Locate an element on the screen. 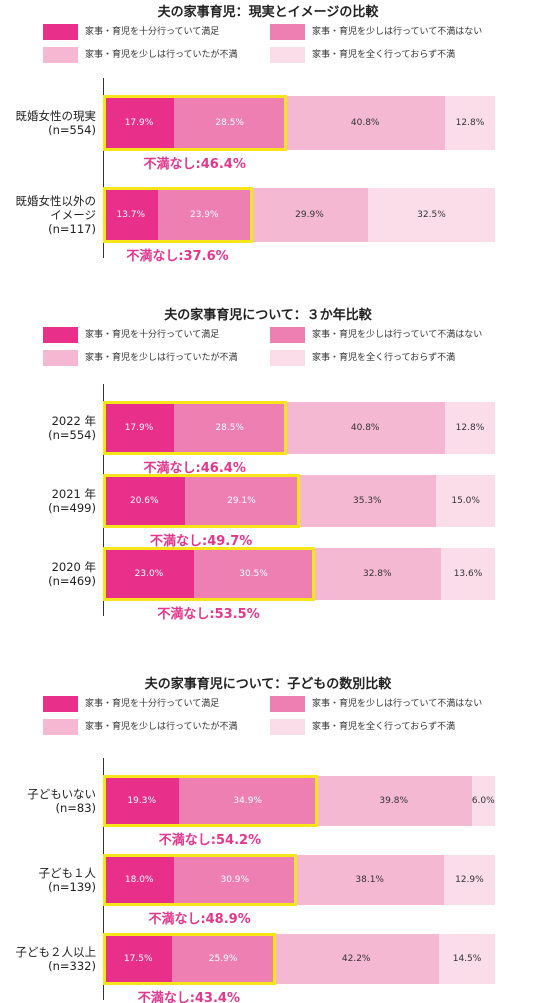 Image resolution: width=536 pixels, height=1003 pixels. bar-segment: 23.9% is located at coordinates (204, 215).